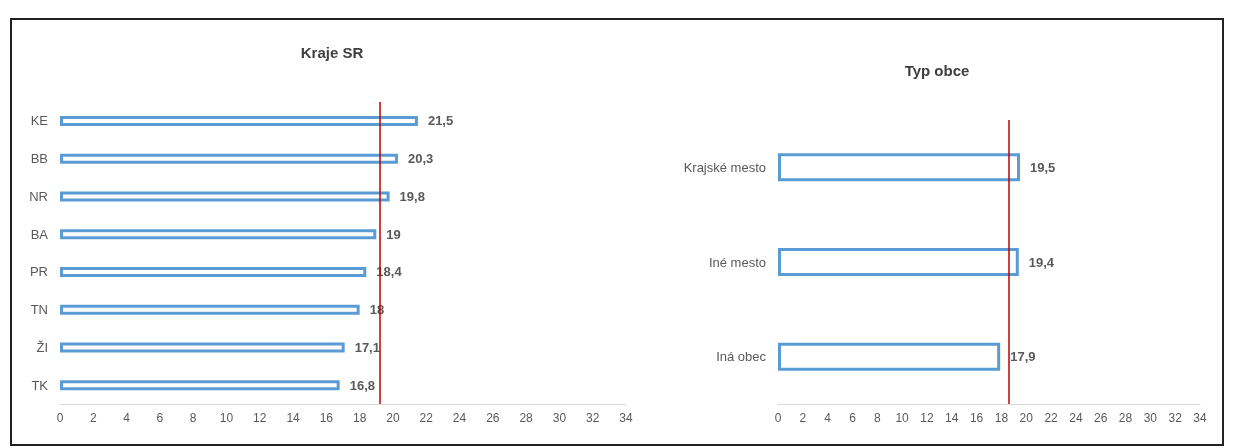  What do you see at coordinates (38, 196) in the screenshot?
I see `y-tick-label: NR` at bounding box center [38, 196].